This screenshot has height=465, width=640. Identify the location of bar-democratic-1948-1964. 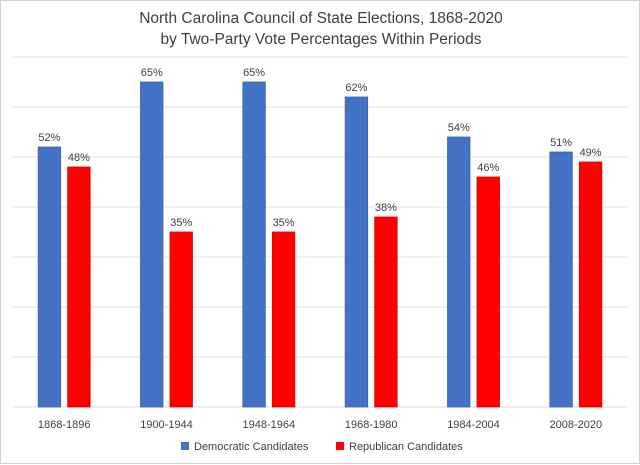
(254, 244).